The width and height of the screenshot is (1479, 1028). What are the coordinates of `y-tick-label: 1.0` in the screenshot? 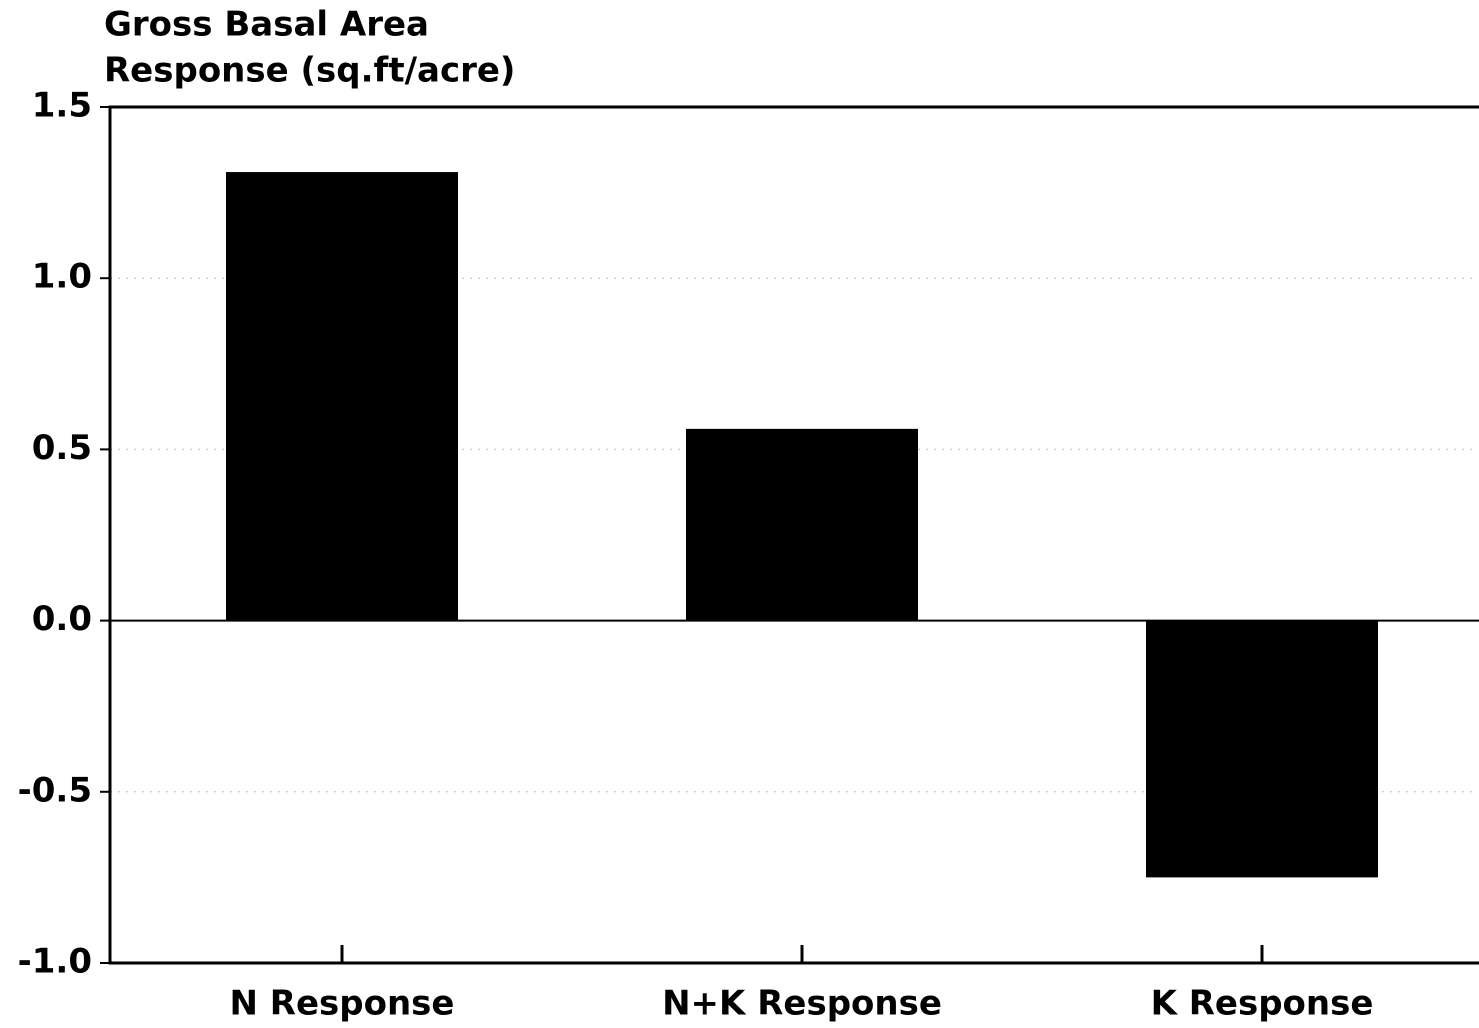 It's located at (62, 277).